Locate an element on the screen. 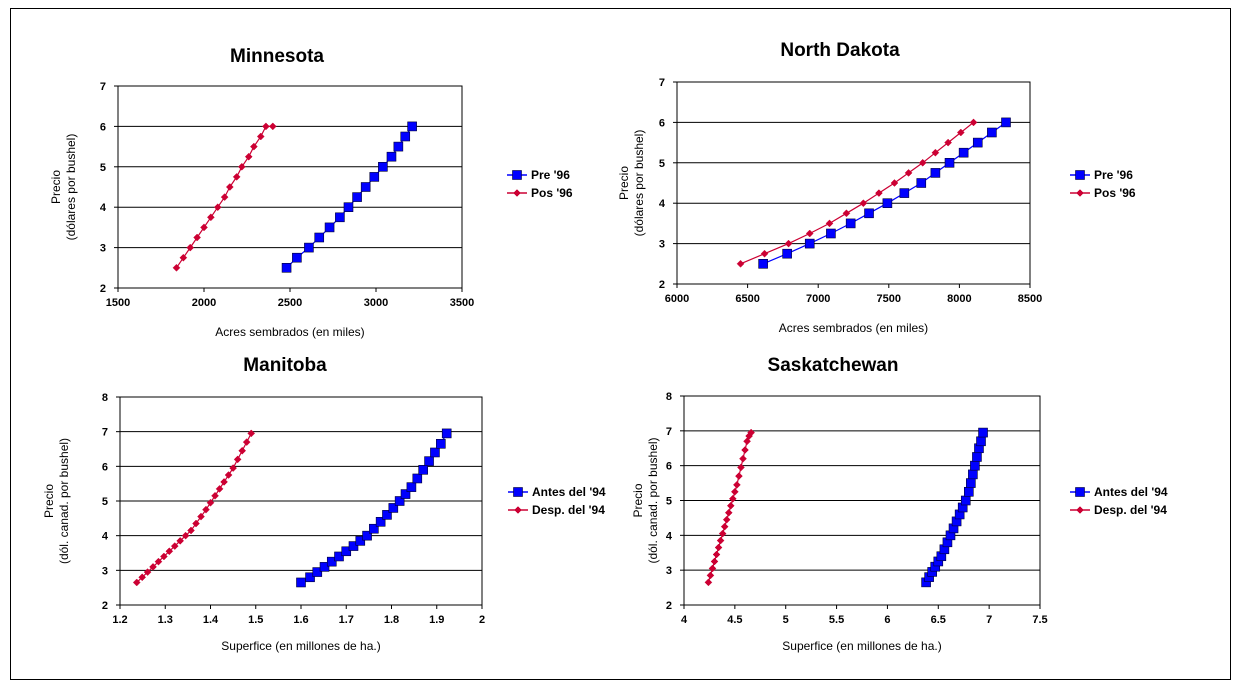 Image resolution: width=1241 pixels, height=689 pixels. plot-area is located at coordinates (853, 183).